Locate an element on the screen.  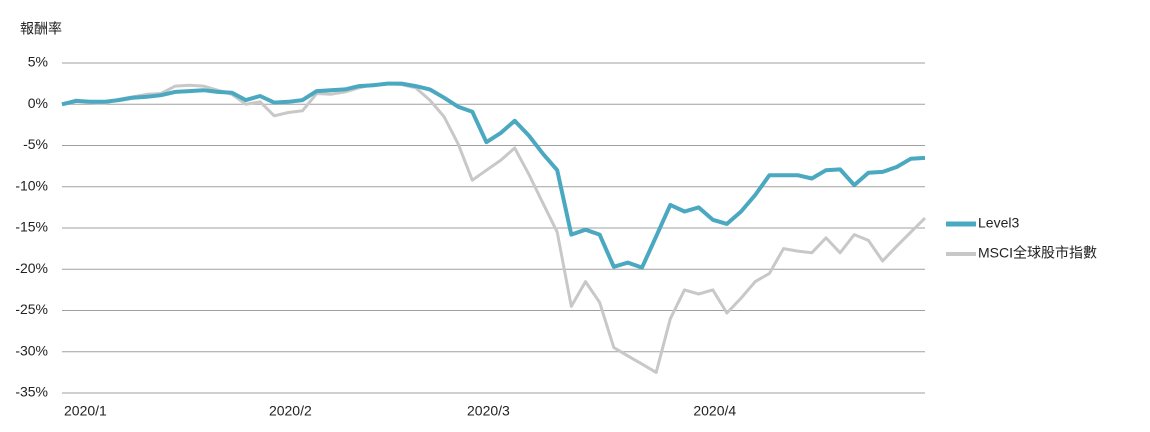
y-tick-label: -15% is located at coordinates (31, 227).